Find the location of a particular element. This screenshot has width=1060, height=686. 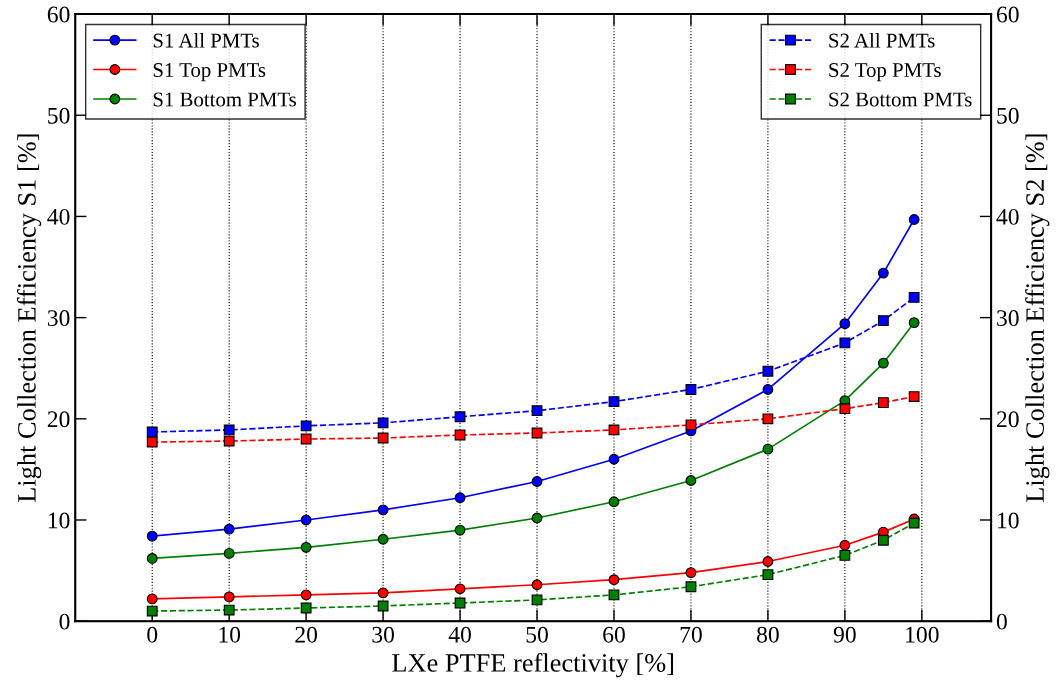

y-tick-label: 40 is located at coordinates (58, 216).